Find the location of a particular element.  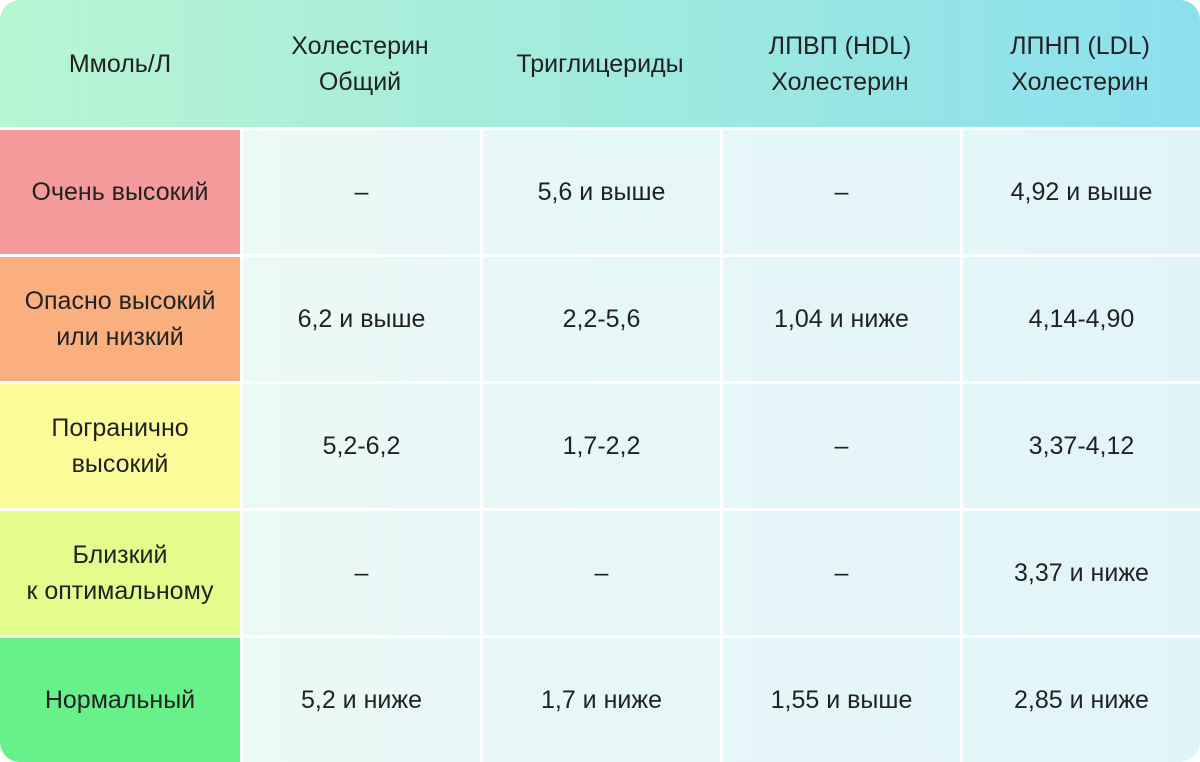

row-label-normal: Нормальный is located at coordinates (120, 698).